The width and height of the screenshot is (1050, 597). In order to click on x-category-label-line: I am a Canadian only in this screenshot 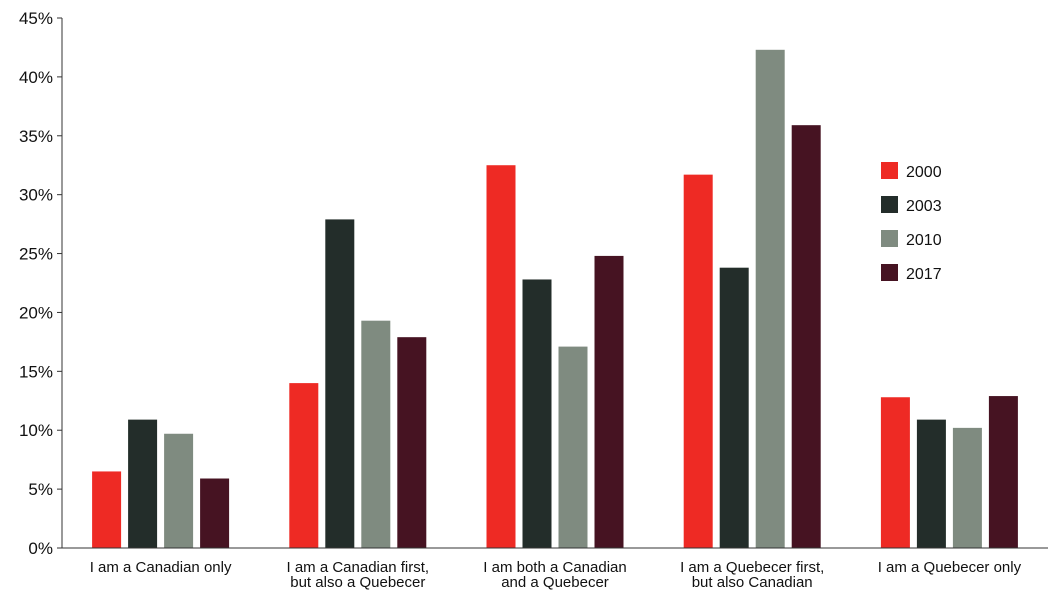, I will do `click(161, 567)`.